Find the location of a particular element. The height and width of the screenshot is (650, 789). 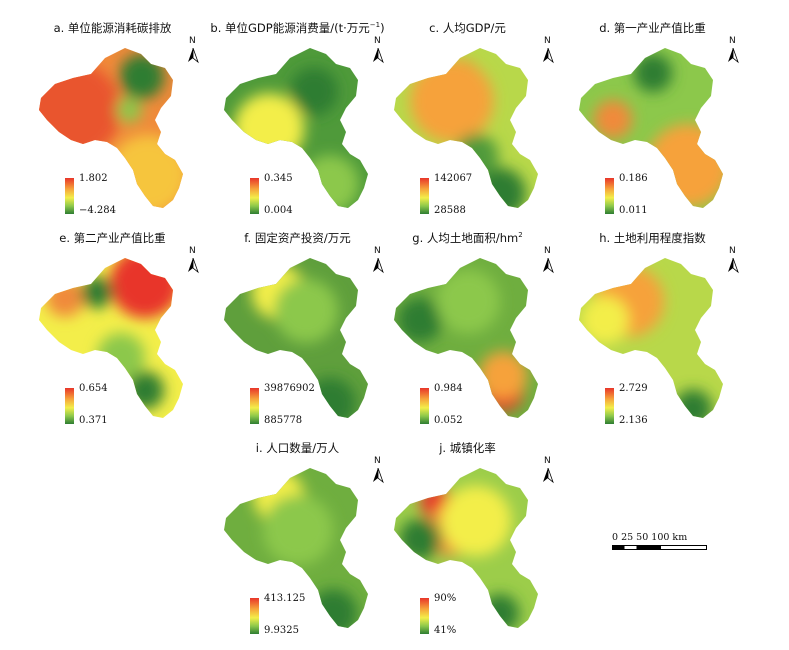

map-panel: h. 土地利用程度指数 N 2.729 2.136 is located at coordinates (652, 330).